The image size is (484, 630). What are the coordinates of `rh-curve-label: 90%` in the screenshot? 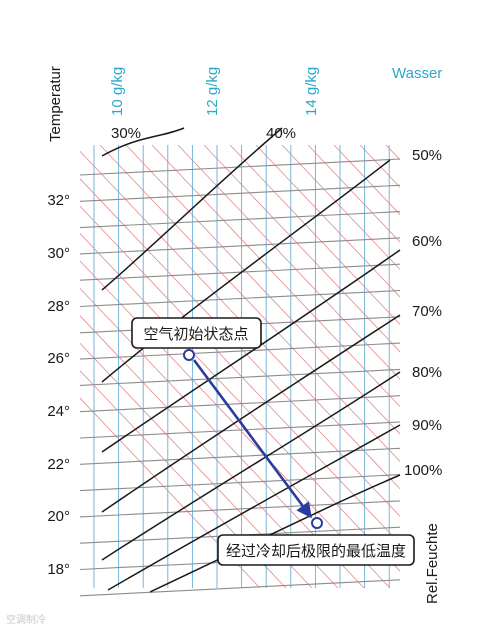 It's located at (427, 425).